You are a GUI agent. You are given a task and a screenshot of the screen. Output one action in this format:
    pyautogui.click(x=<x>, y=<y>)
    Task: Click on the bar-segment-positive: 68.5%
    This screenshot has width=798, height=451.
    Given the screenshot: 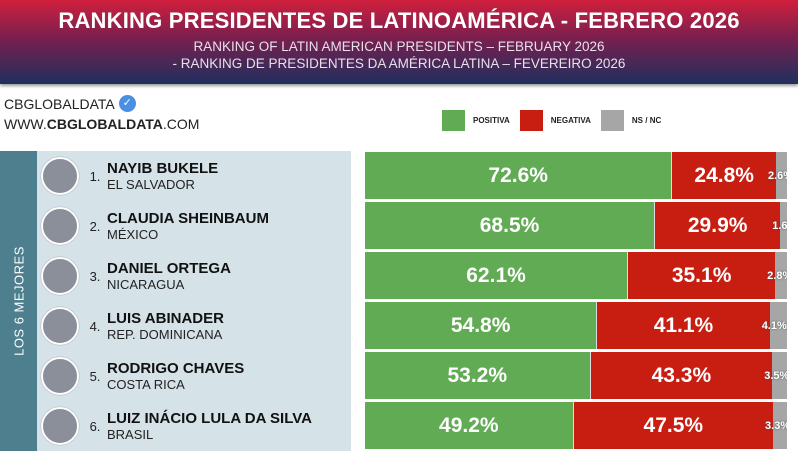 What is the action you would take?
    pyautogui.click(x=510, y=225)
    